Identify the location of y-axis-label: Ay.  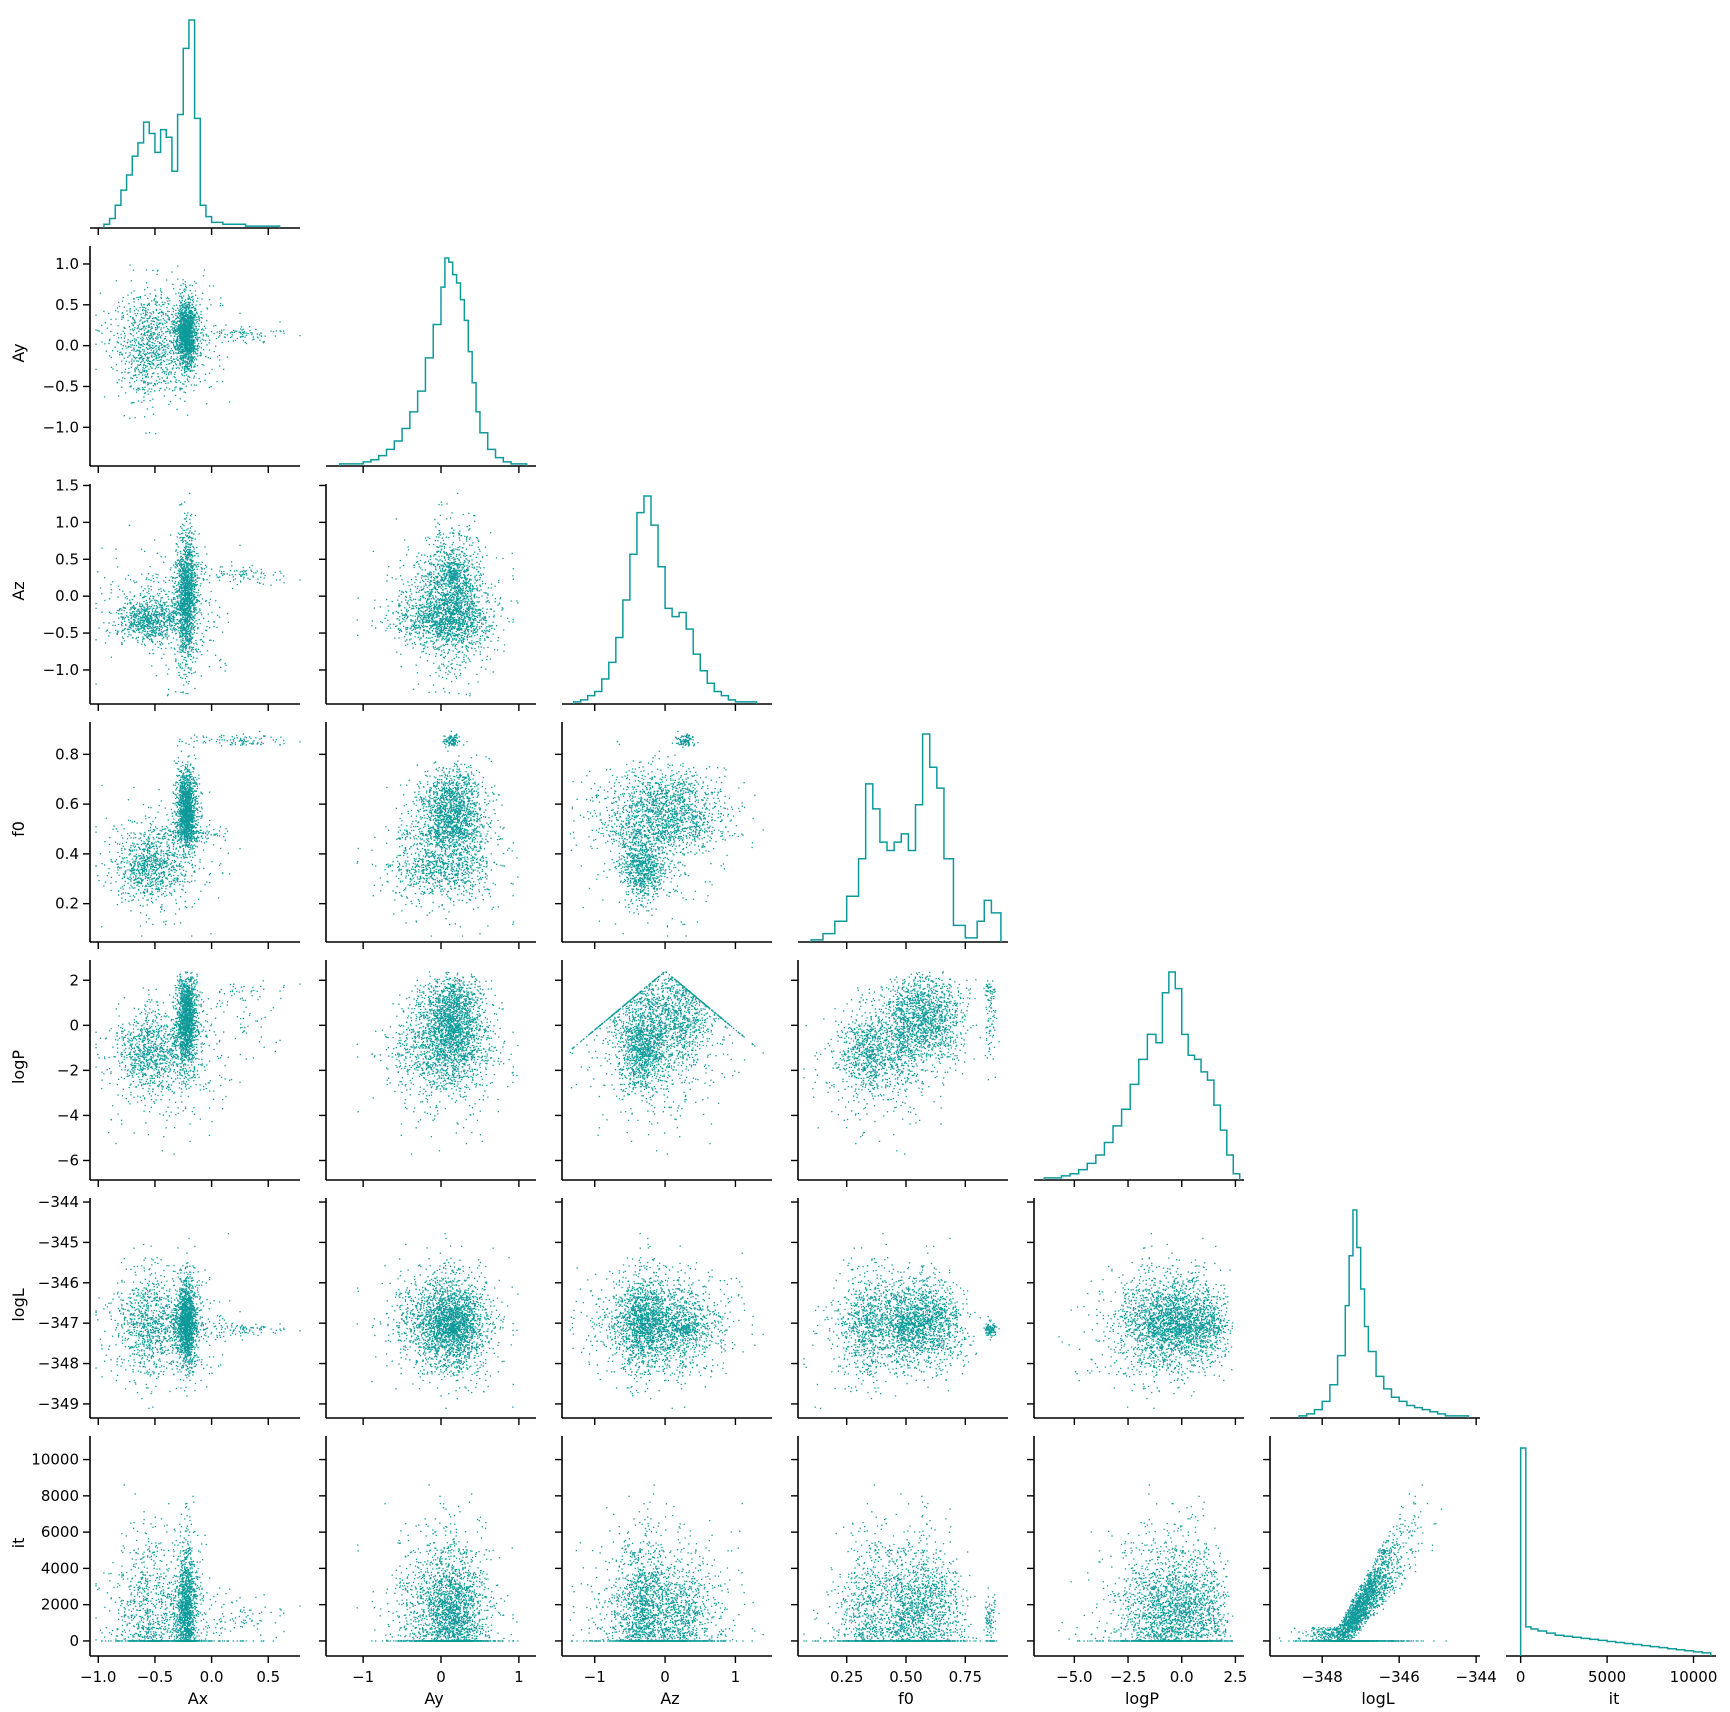
(18, 352).